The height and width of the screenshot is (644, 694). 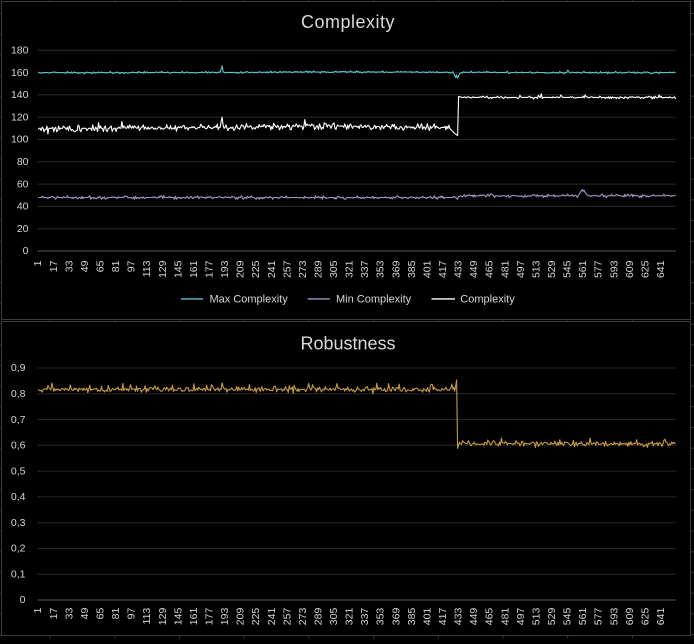 What do you see at coordinates (319, 269) in the screenshot?
I see `svg-text: 289` at bounding box center [319, 269].